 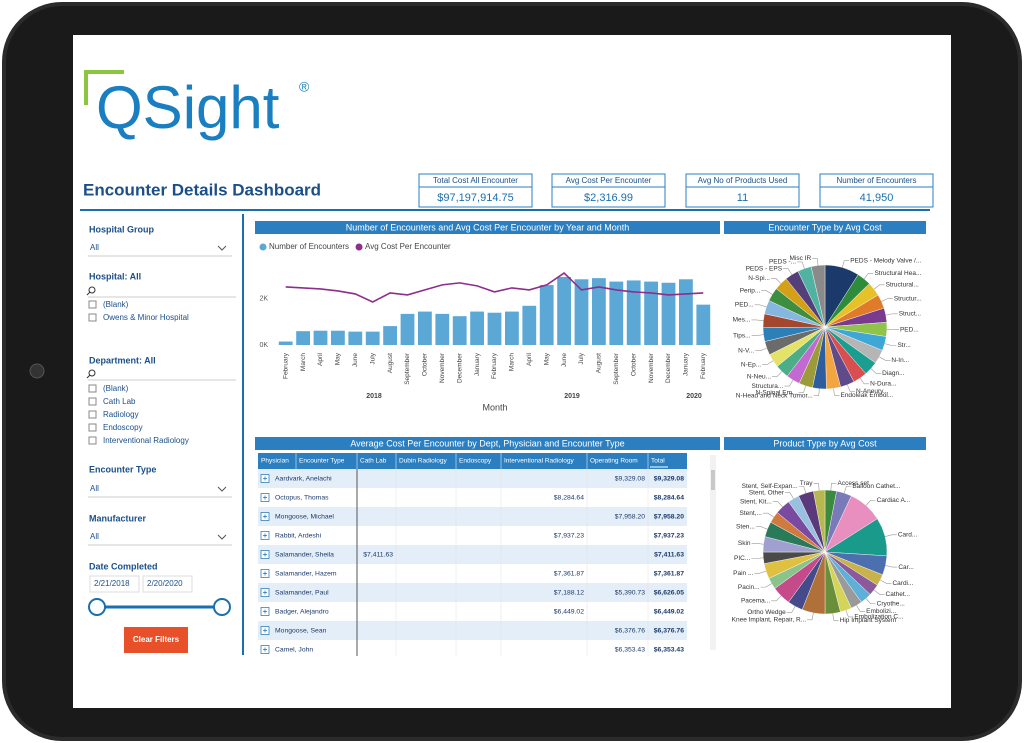 I want to click on cost-cell: $6,353.43, so click(x=669, y=649).